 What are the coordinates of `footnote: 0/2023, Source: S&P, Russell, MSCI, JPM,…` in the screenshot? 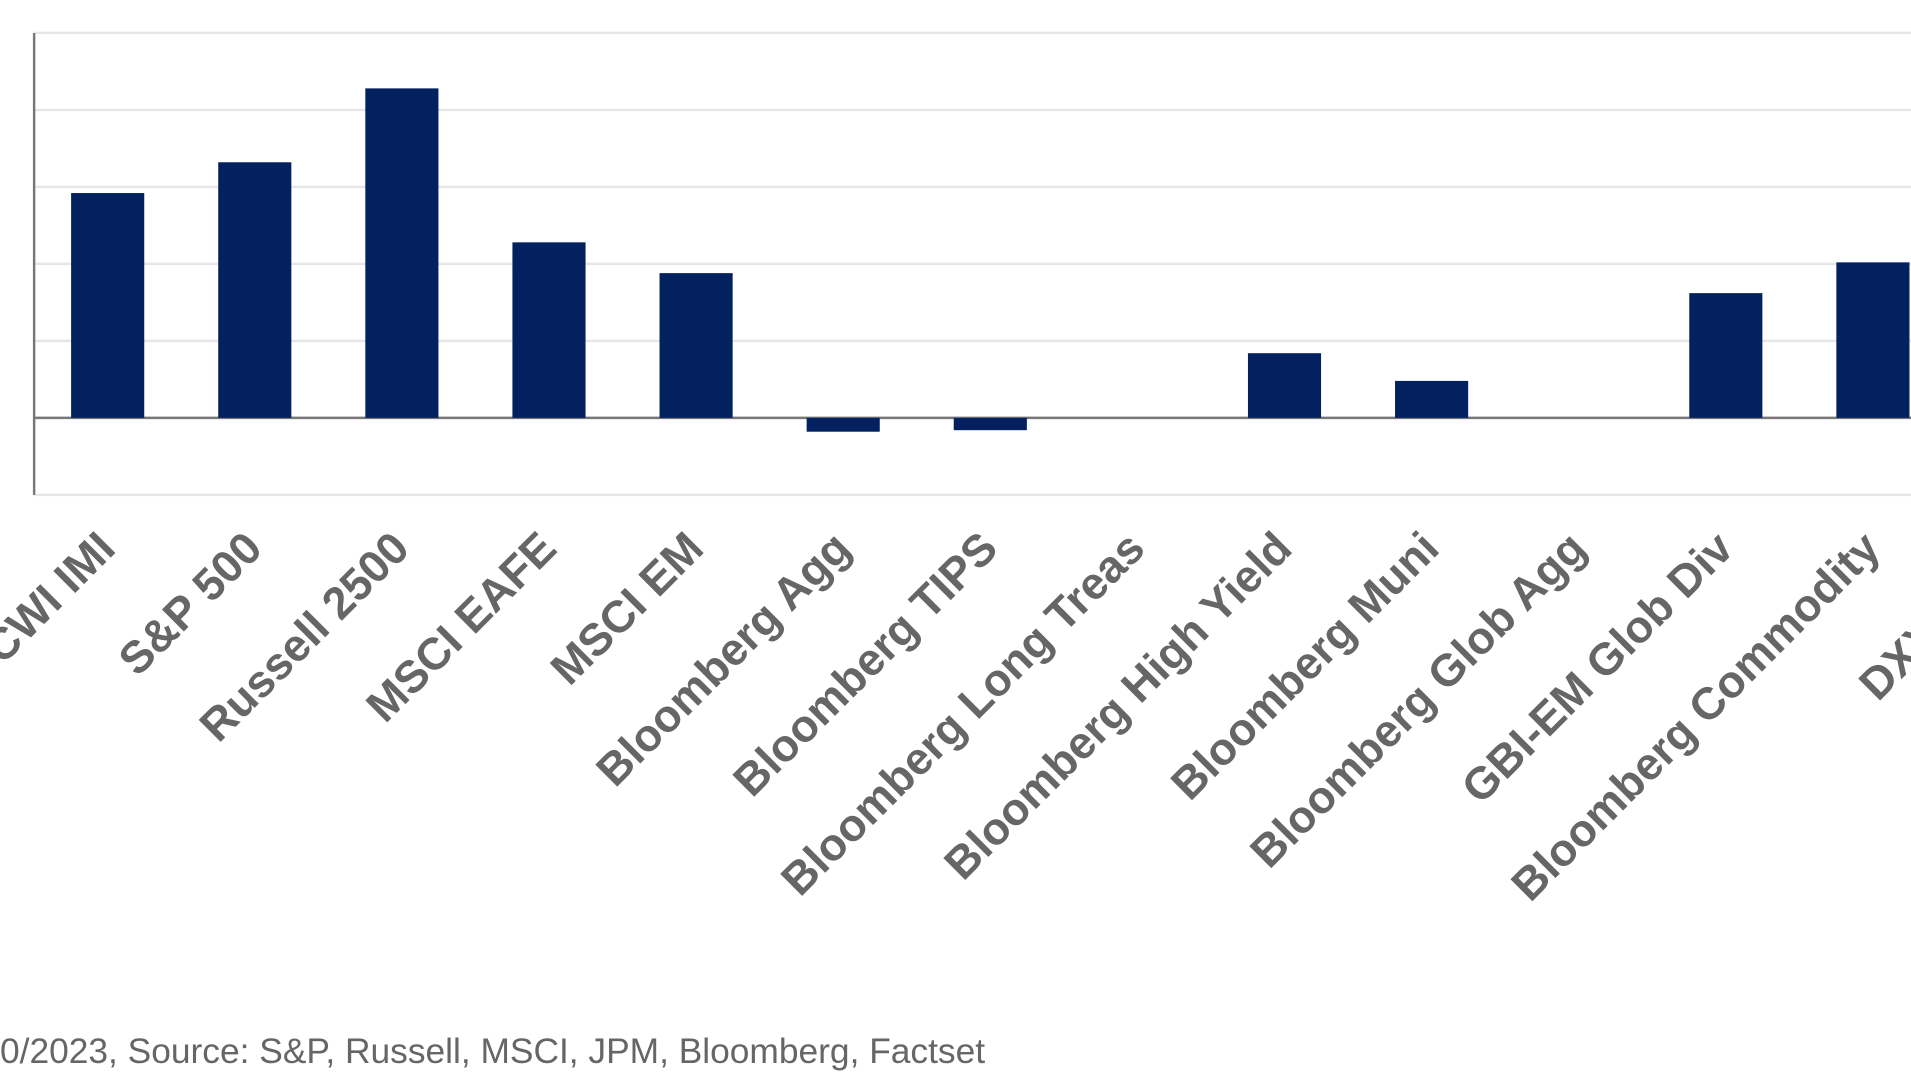 It's located at (492, 1051).